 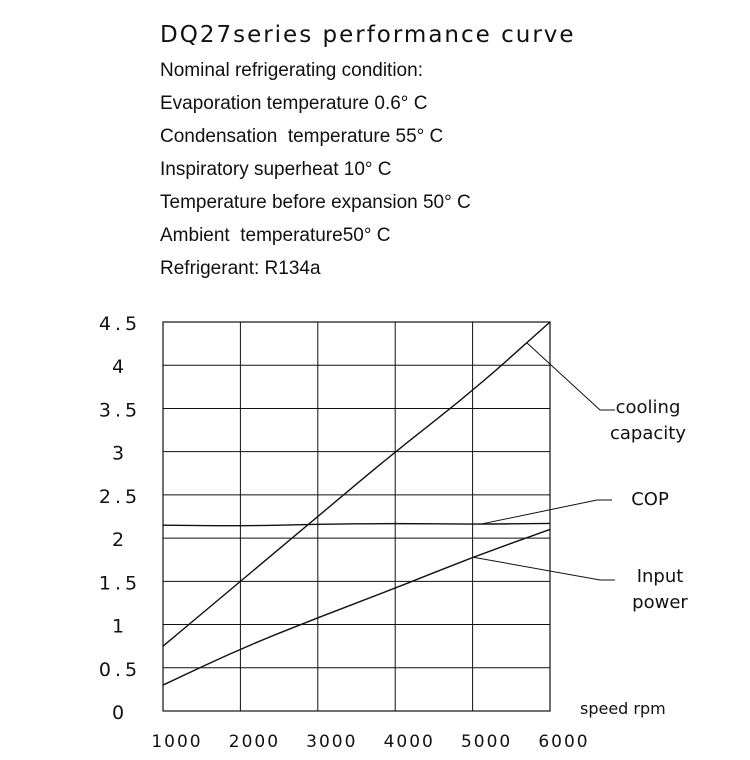 I want to click on y-tick-label: 4, so click(x=120, y=367).